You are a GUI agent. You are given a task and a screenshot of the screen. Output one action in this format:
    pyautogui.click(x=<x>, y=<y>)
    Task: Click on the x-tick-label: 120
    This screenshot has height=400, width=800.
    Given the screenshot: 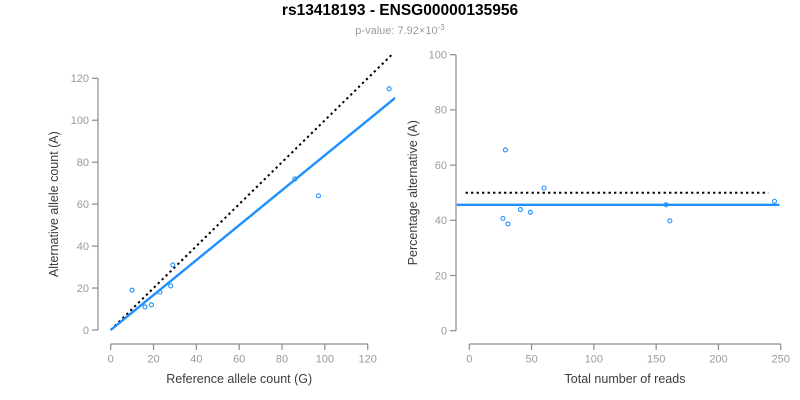 What is the action you would take?
    pyautogui.click(x=368, y=360)
    